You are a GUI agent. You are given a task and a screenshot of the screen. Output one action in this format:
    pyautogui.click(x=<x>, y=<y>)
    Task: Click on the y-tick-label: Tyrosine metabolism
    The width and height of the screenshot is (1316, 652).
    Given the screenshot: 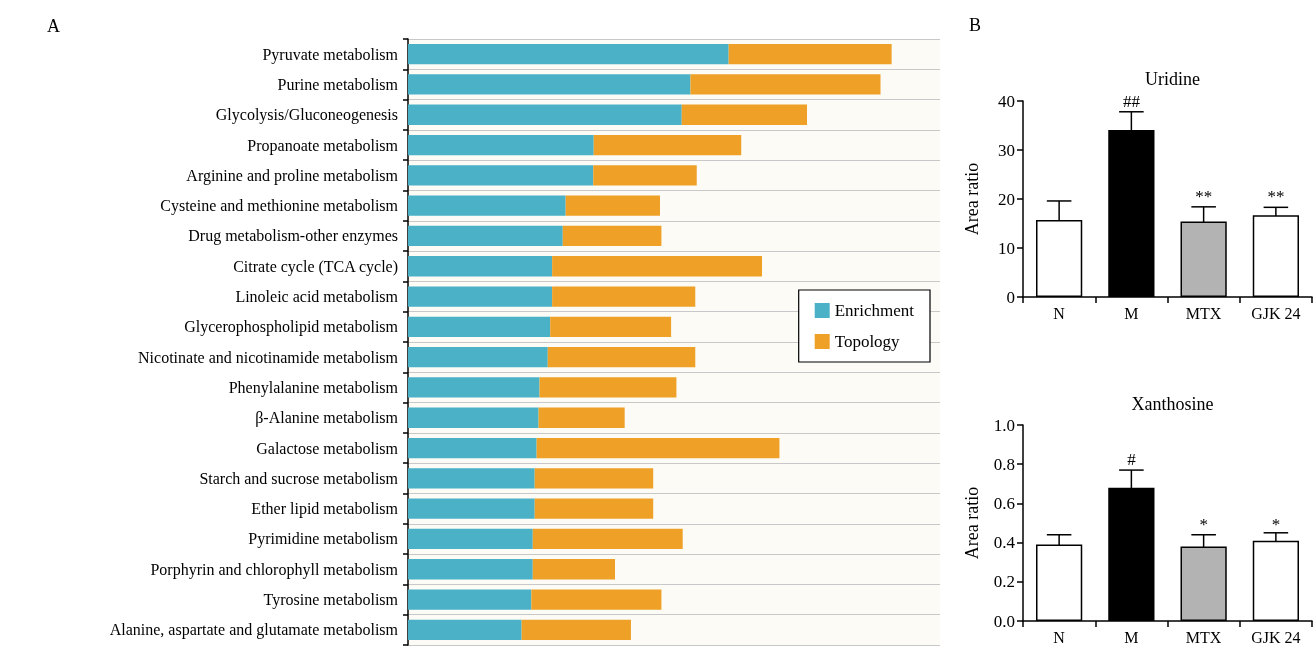 What is the action you would take?
    pyautogui.click(x=331, y=600)
    